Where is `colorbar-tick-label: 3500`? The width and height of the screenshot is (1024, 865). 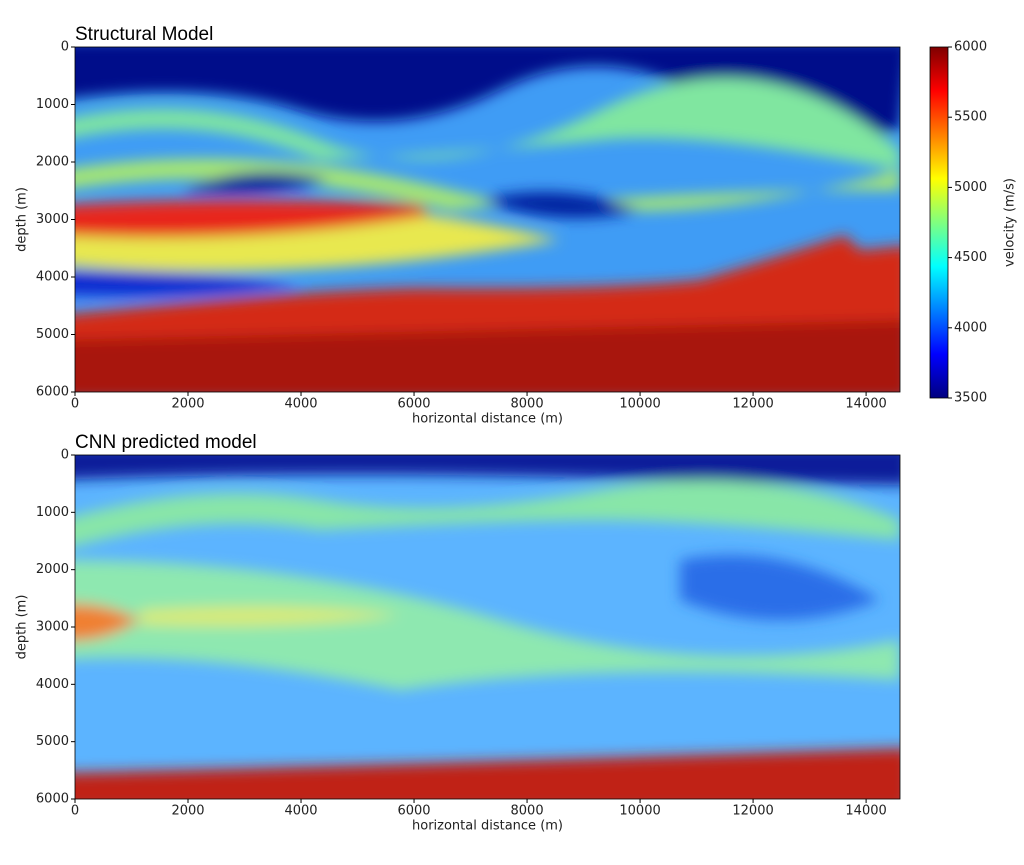 colorbar-tick-label: 3500 is located at coordinates (970, 398).